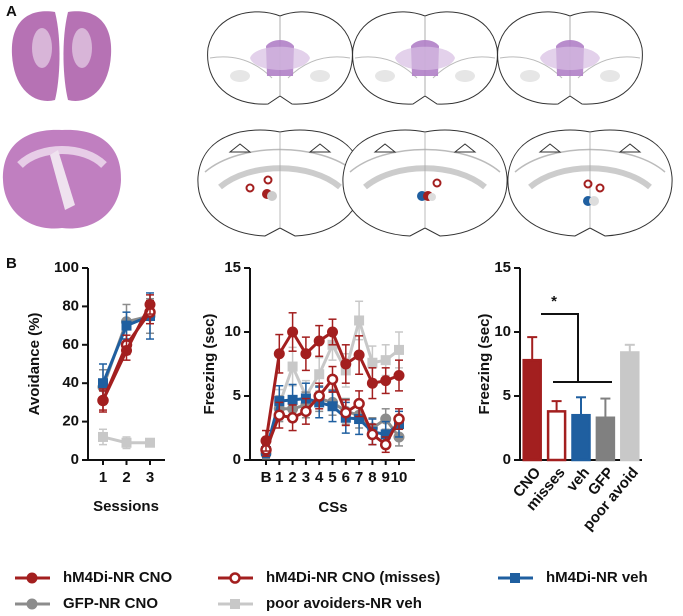 The image size is (683, 616). Describe the element at coordinates (386, 477) in the screenshot. I see `x-tick-label: 9` at that location.